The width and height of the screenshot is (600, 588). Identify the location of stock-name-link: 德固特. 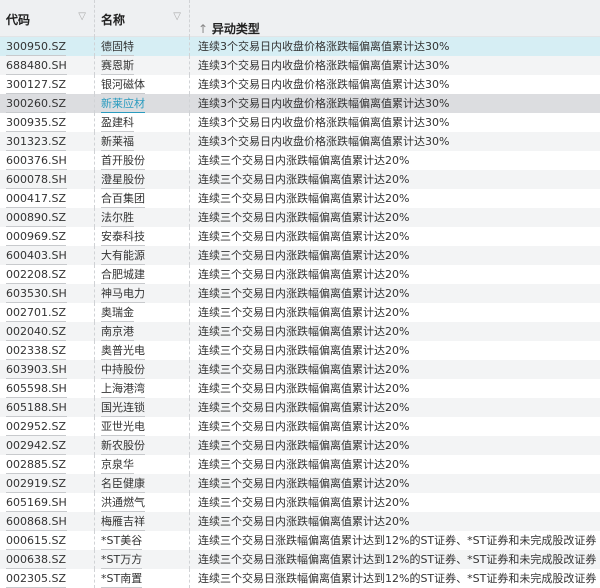
(117, 47).